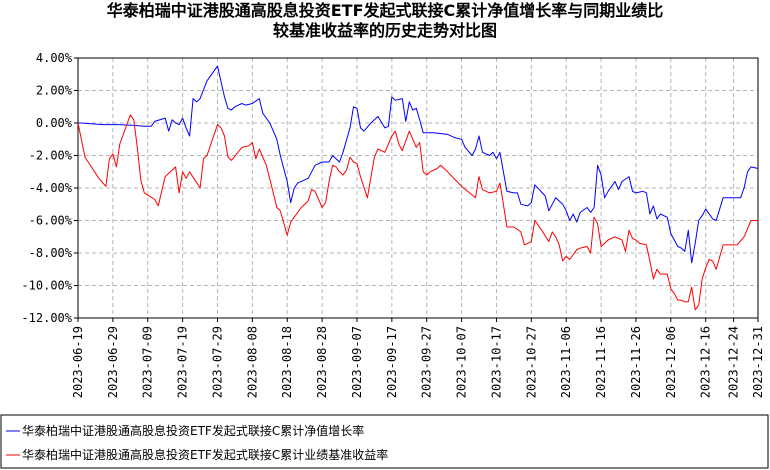  I want to click on y-tick-label: -2.00%, so click(51, 156).